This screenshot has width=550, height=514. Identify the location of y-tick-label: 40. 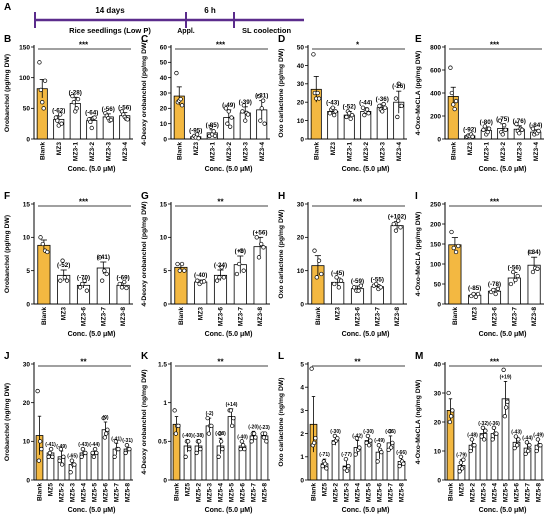
(438, 364).